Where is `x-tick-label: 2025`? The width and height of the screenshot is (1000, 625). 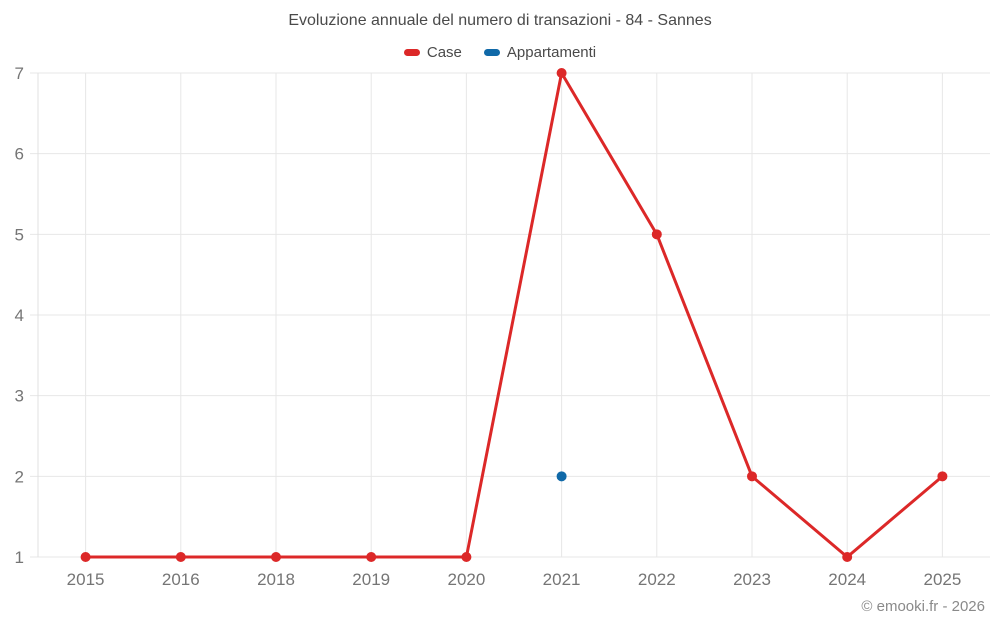
x-tick-label: 2025 is located at coordinates (942, 579).